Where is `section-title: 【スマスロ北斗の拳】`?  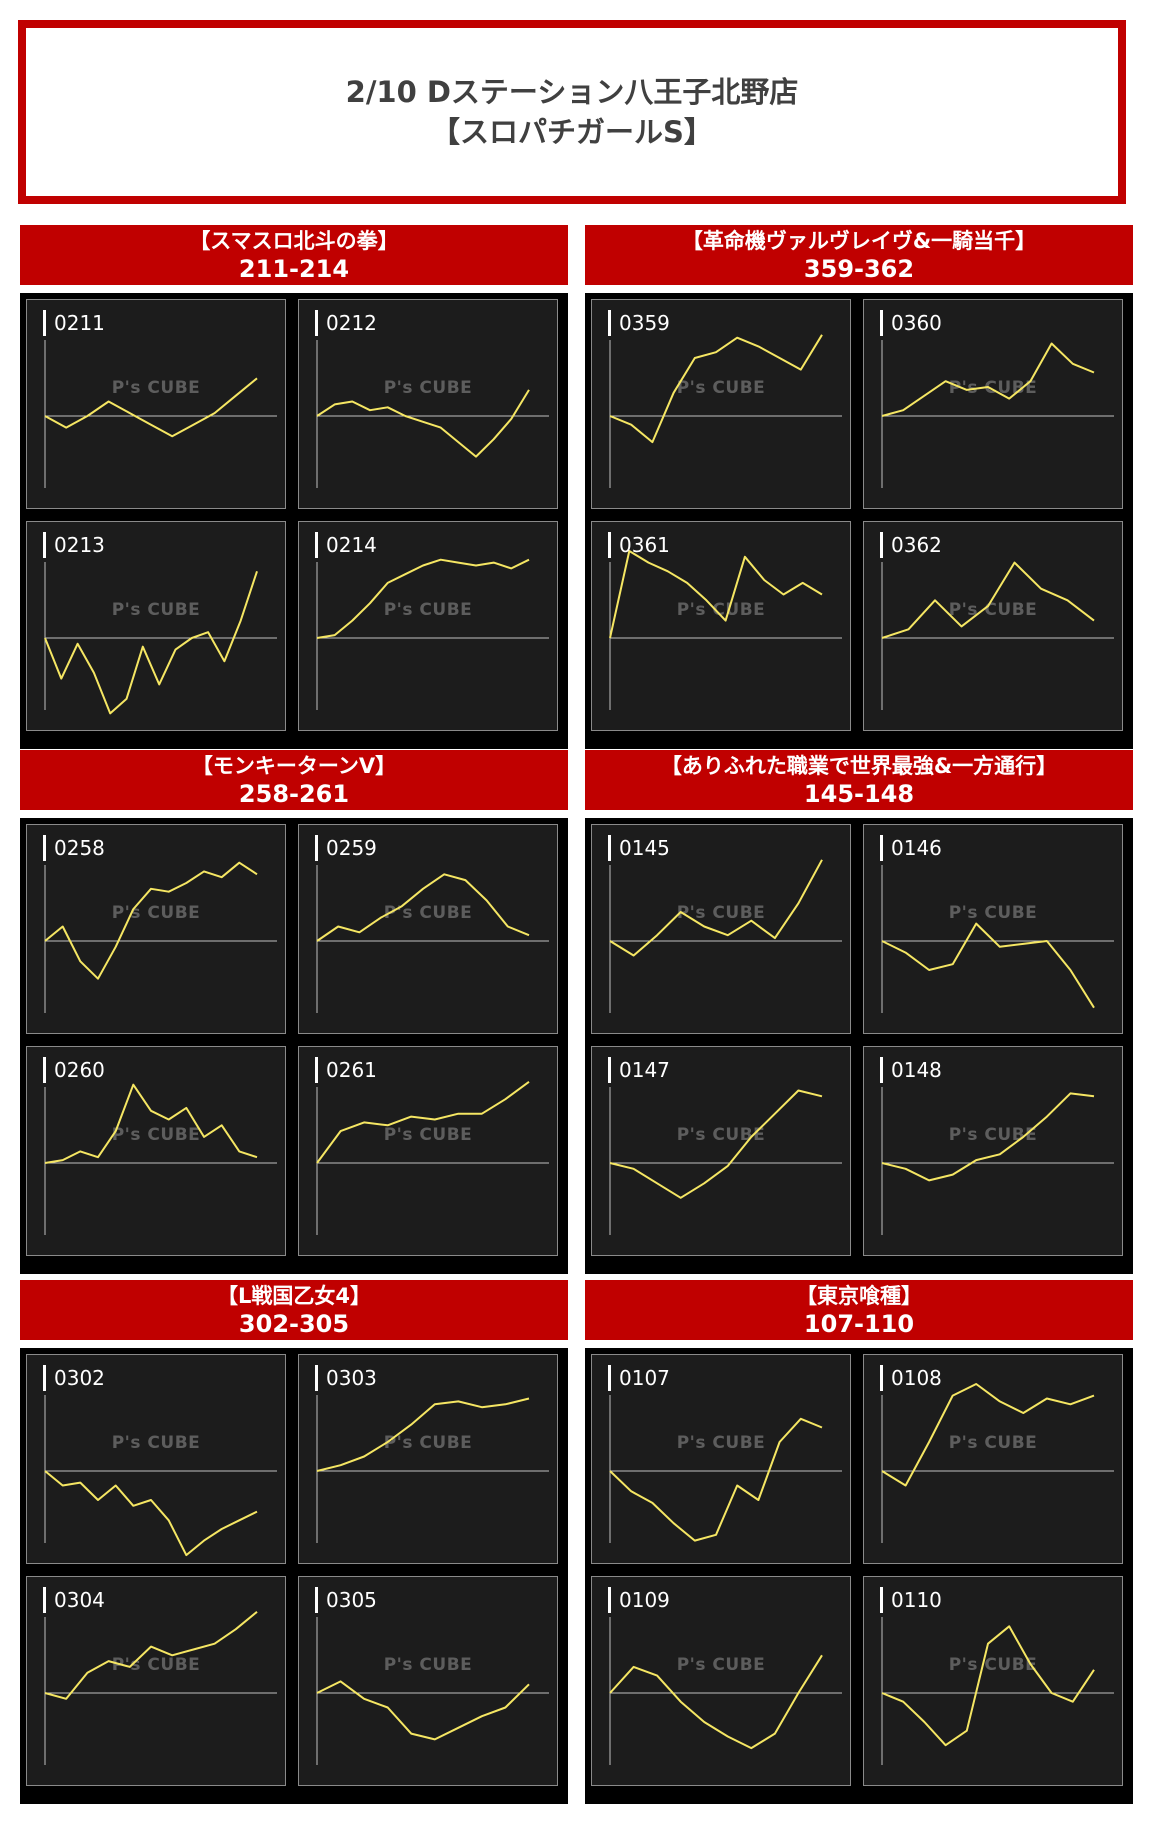 section-title: 【スマスロ北斗の拳】 is located at coordinates (294, 241).